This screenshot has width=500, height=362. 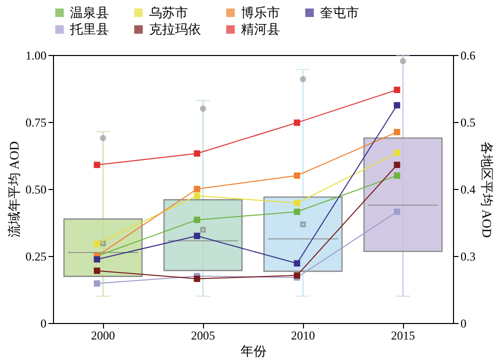 What do you see at coordinates (36, 189) in the screenshot?
I see `y-tick-label: 0.50` at bounding box center [36, 189].